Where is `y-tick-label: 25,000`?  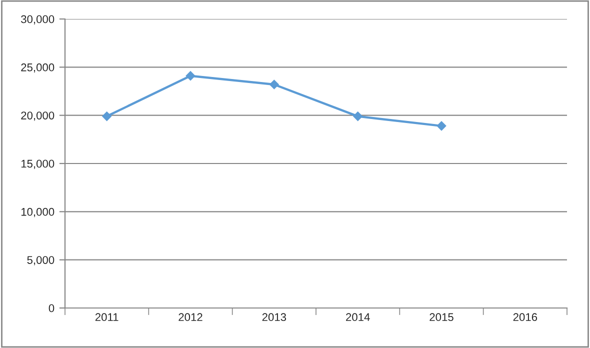
y-tick-label: 25,000 is located at coordinates (37, 68).